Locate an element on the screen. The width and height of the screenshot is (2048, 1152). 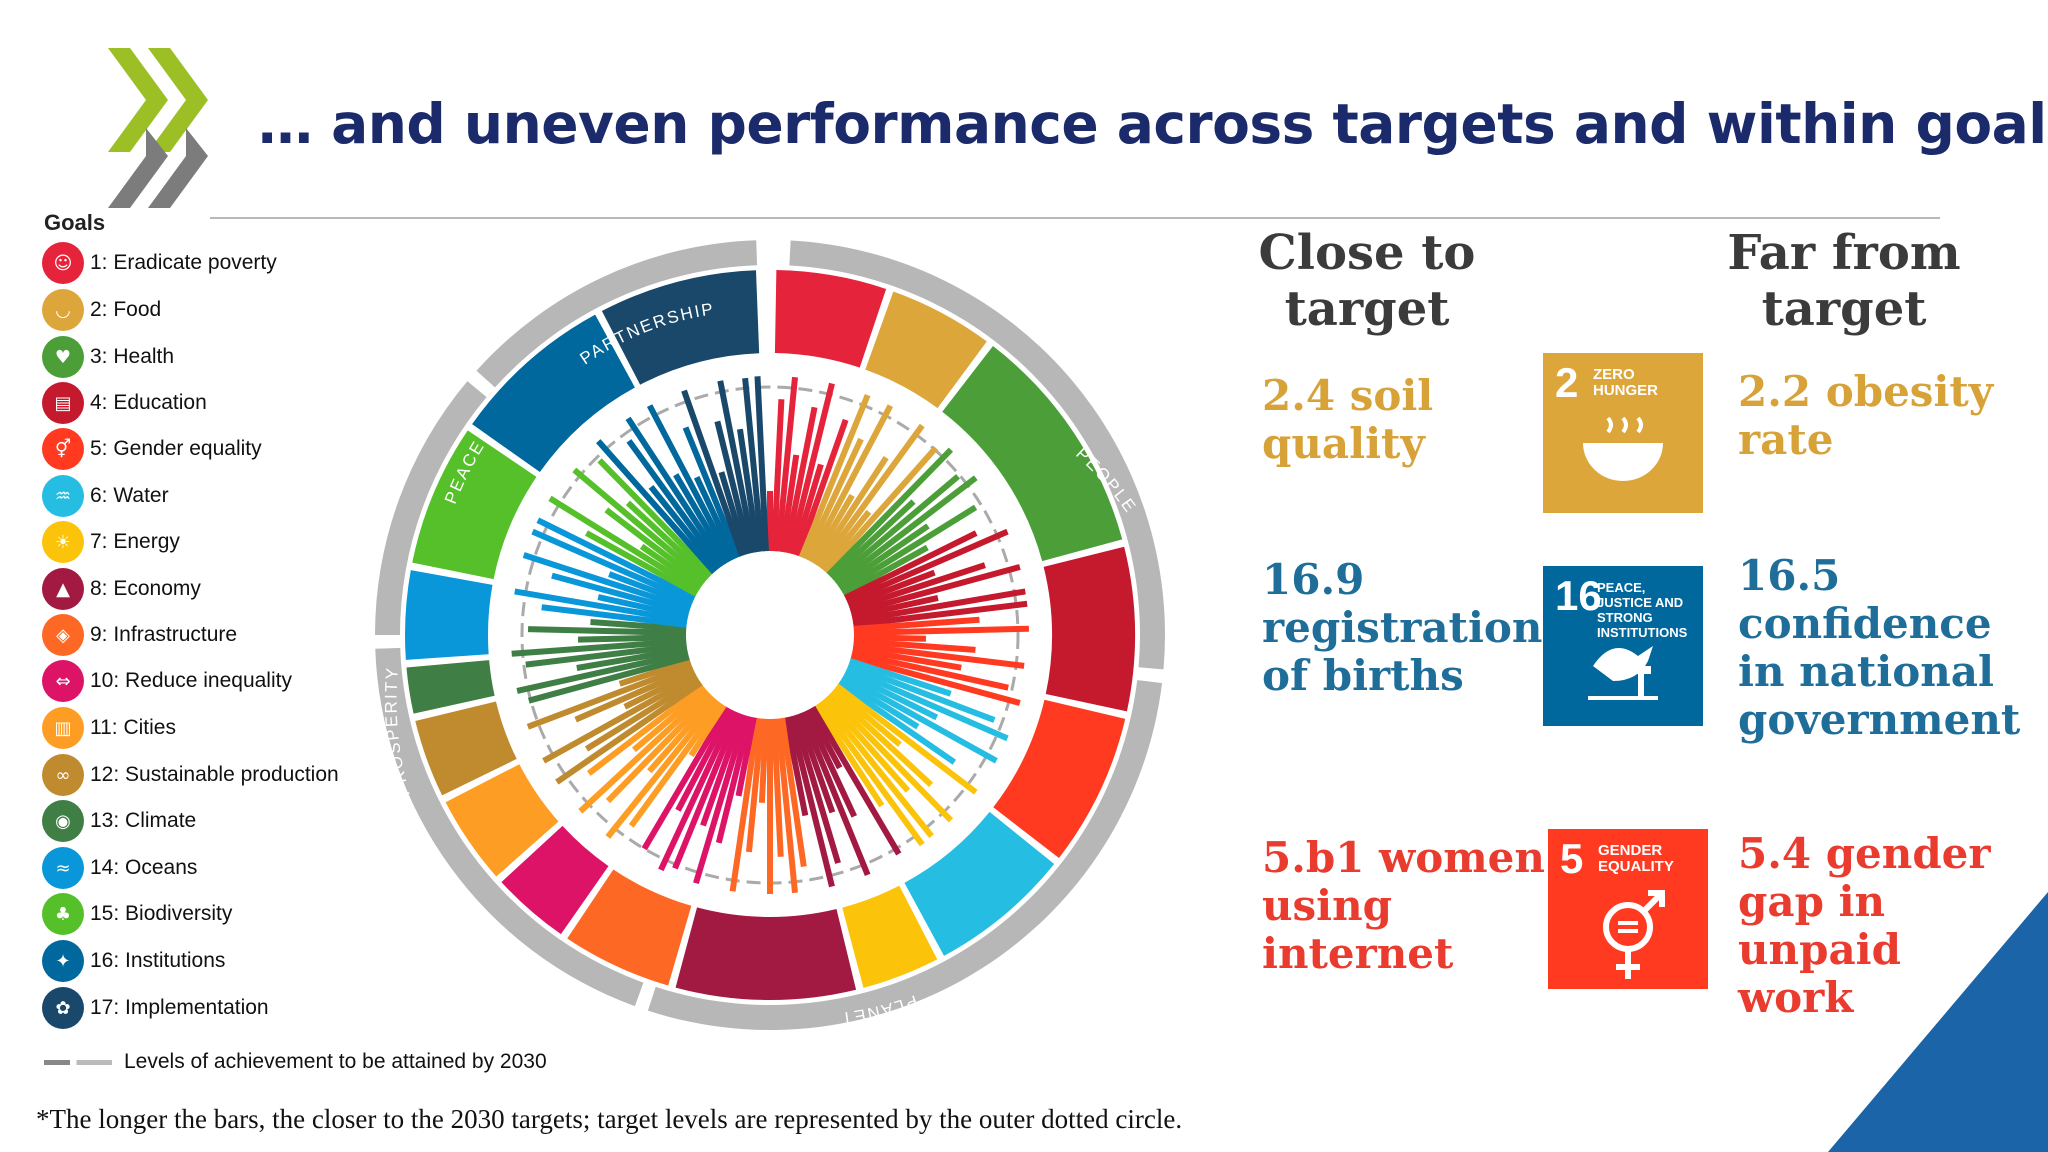
legend-item-gender: ⚥ 5: Gender equality is located at coordinates (152, 449).